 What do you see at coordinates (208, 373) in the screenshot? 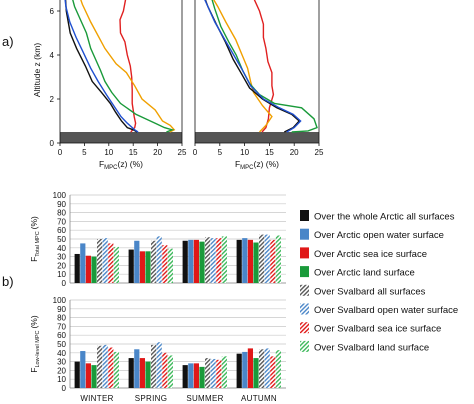
I see `bar-hatch-black-summer` at bounding box center [208, 373].